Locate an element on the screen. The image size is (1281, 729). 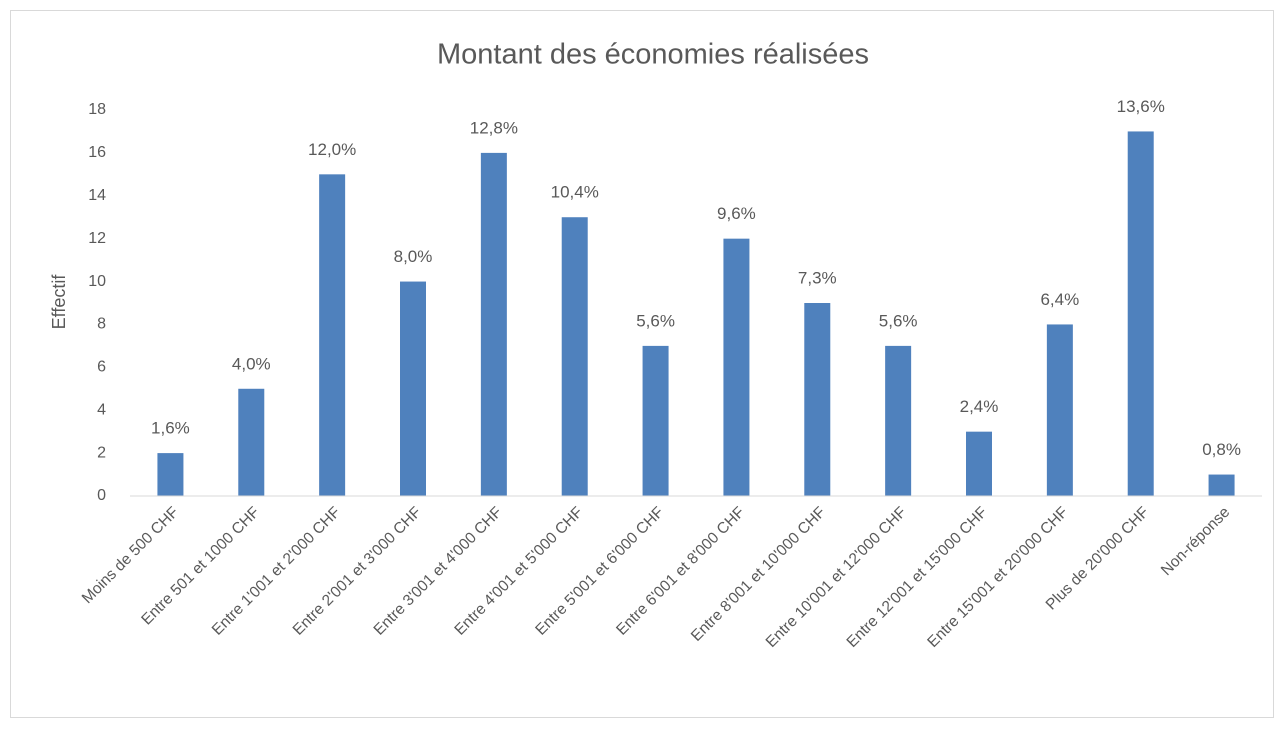
data-label: 12,8% is located at coordinates (494, 127).